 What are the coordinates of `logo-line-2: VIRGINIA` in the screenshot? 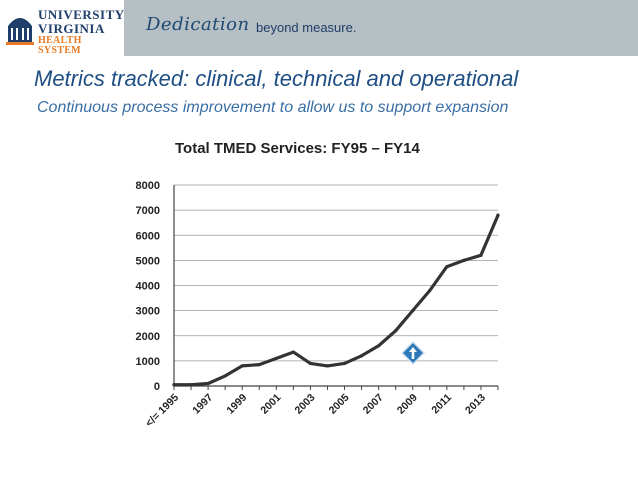 It's located at (71, 28).